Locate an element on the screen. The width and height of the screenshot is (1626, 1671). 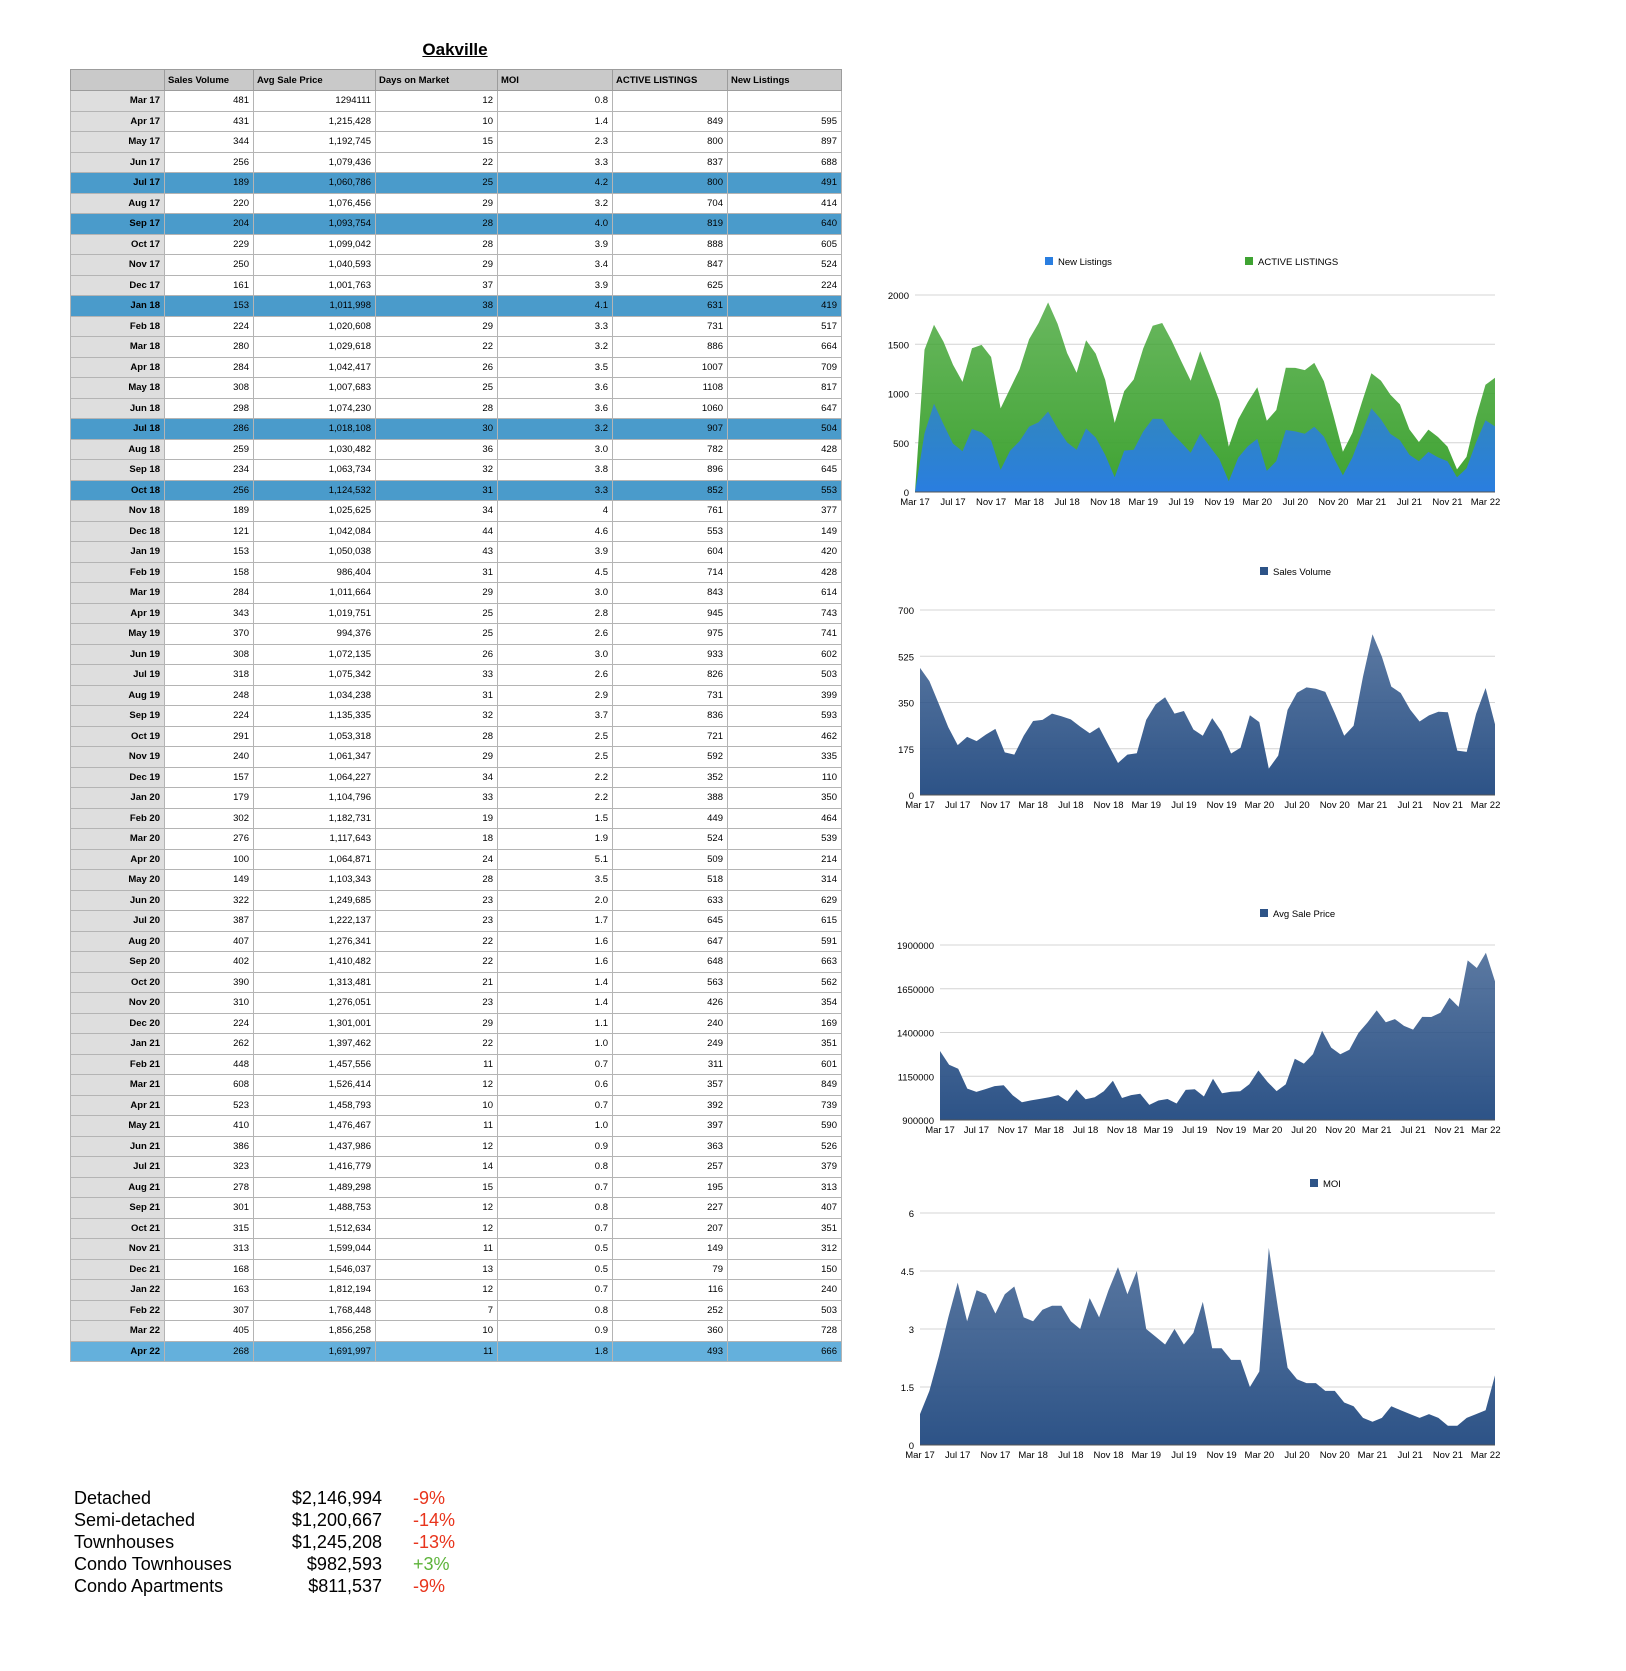
table-cell: 562 is located at coordinates (784, 982).